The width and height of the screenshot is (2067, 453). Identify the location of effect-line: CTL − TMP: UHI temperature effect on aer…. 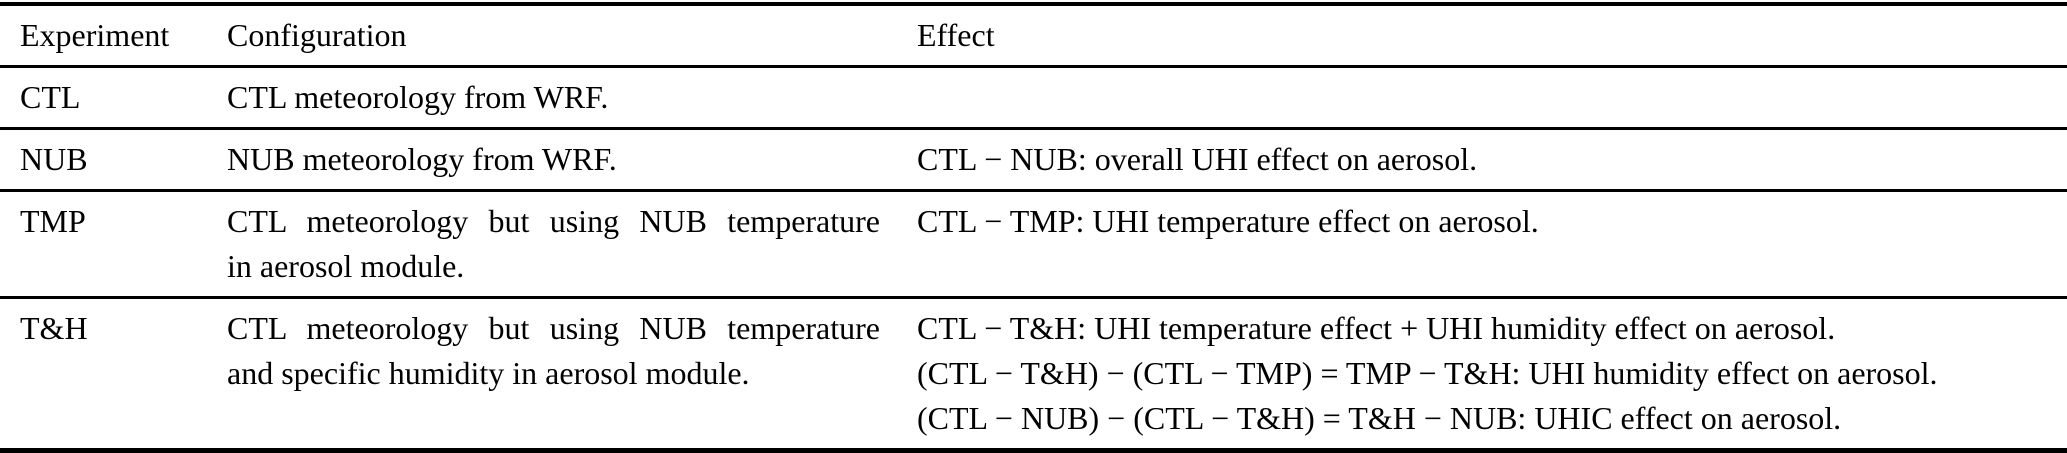
(1228, 221).